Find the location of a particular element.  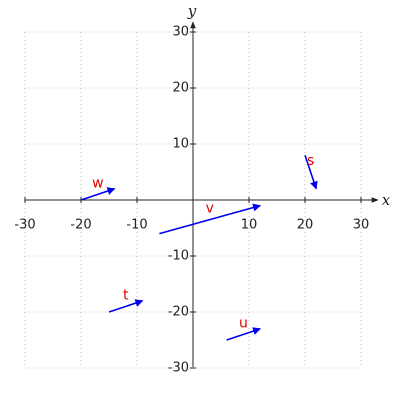

y-tick-label: 30 is located at coordinates (180, 32).